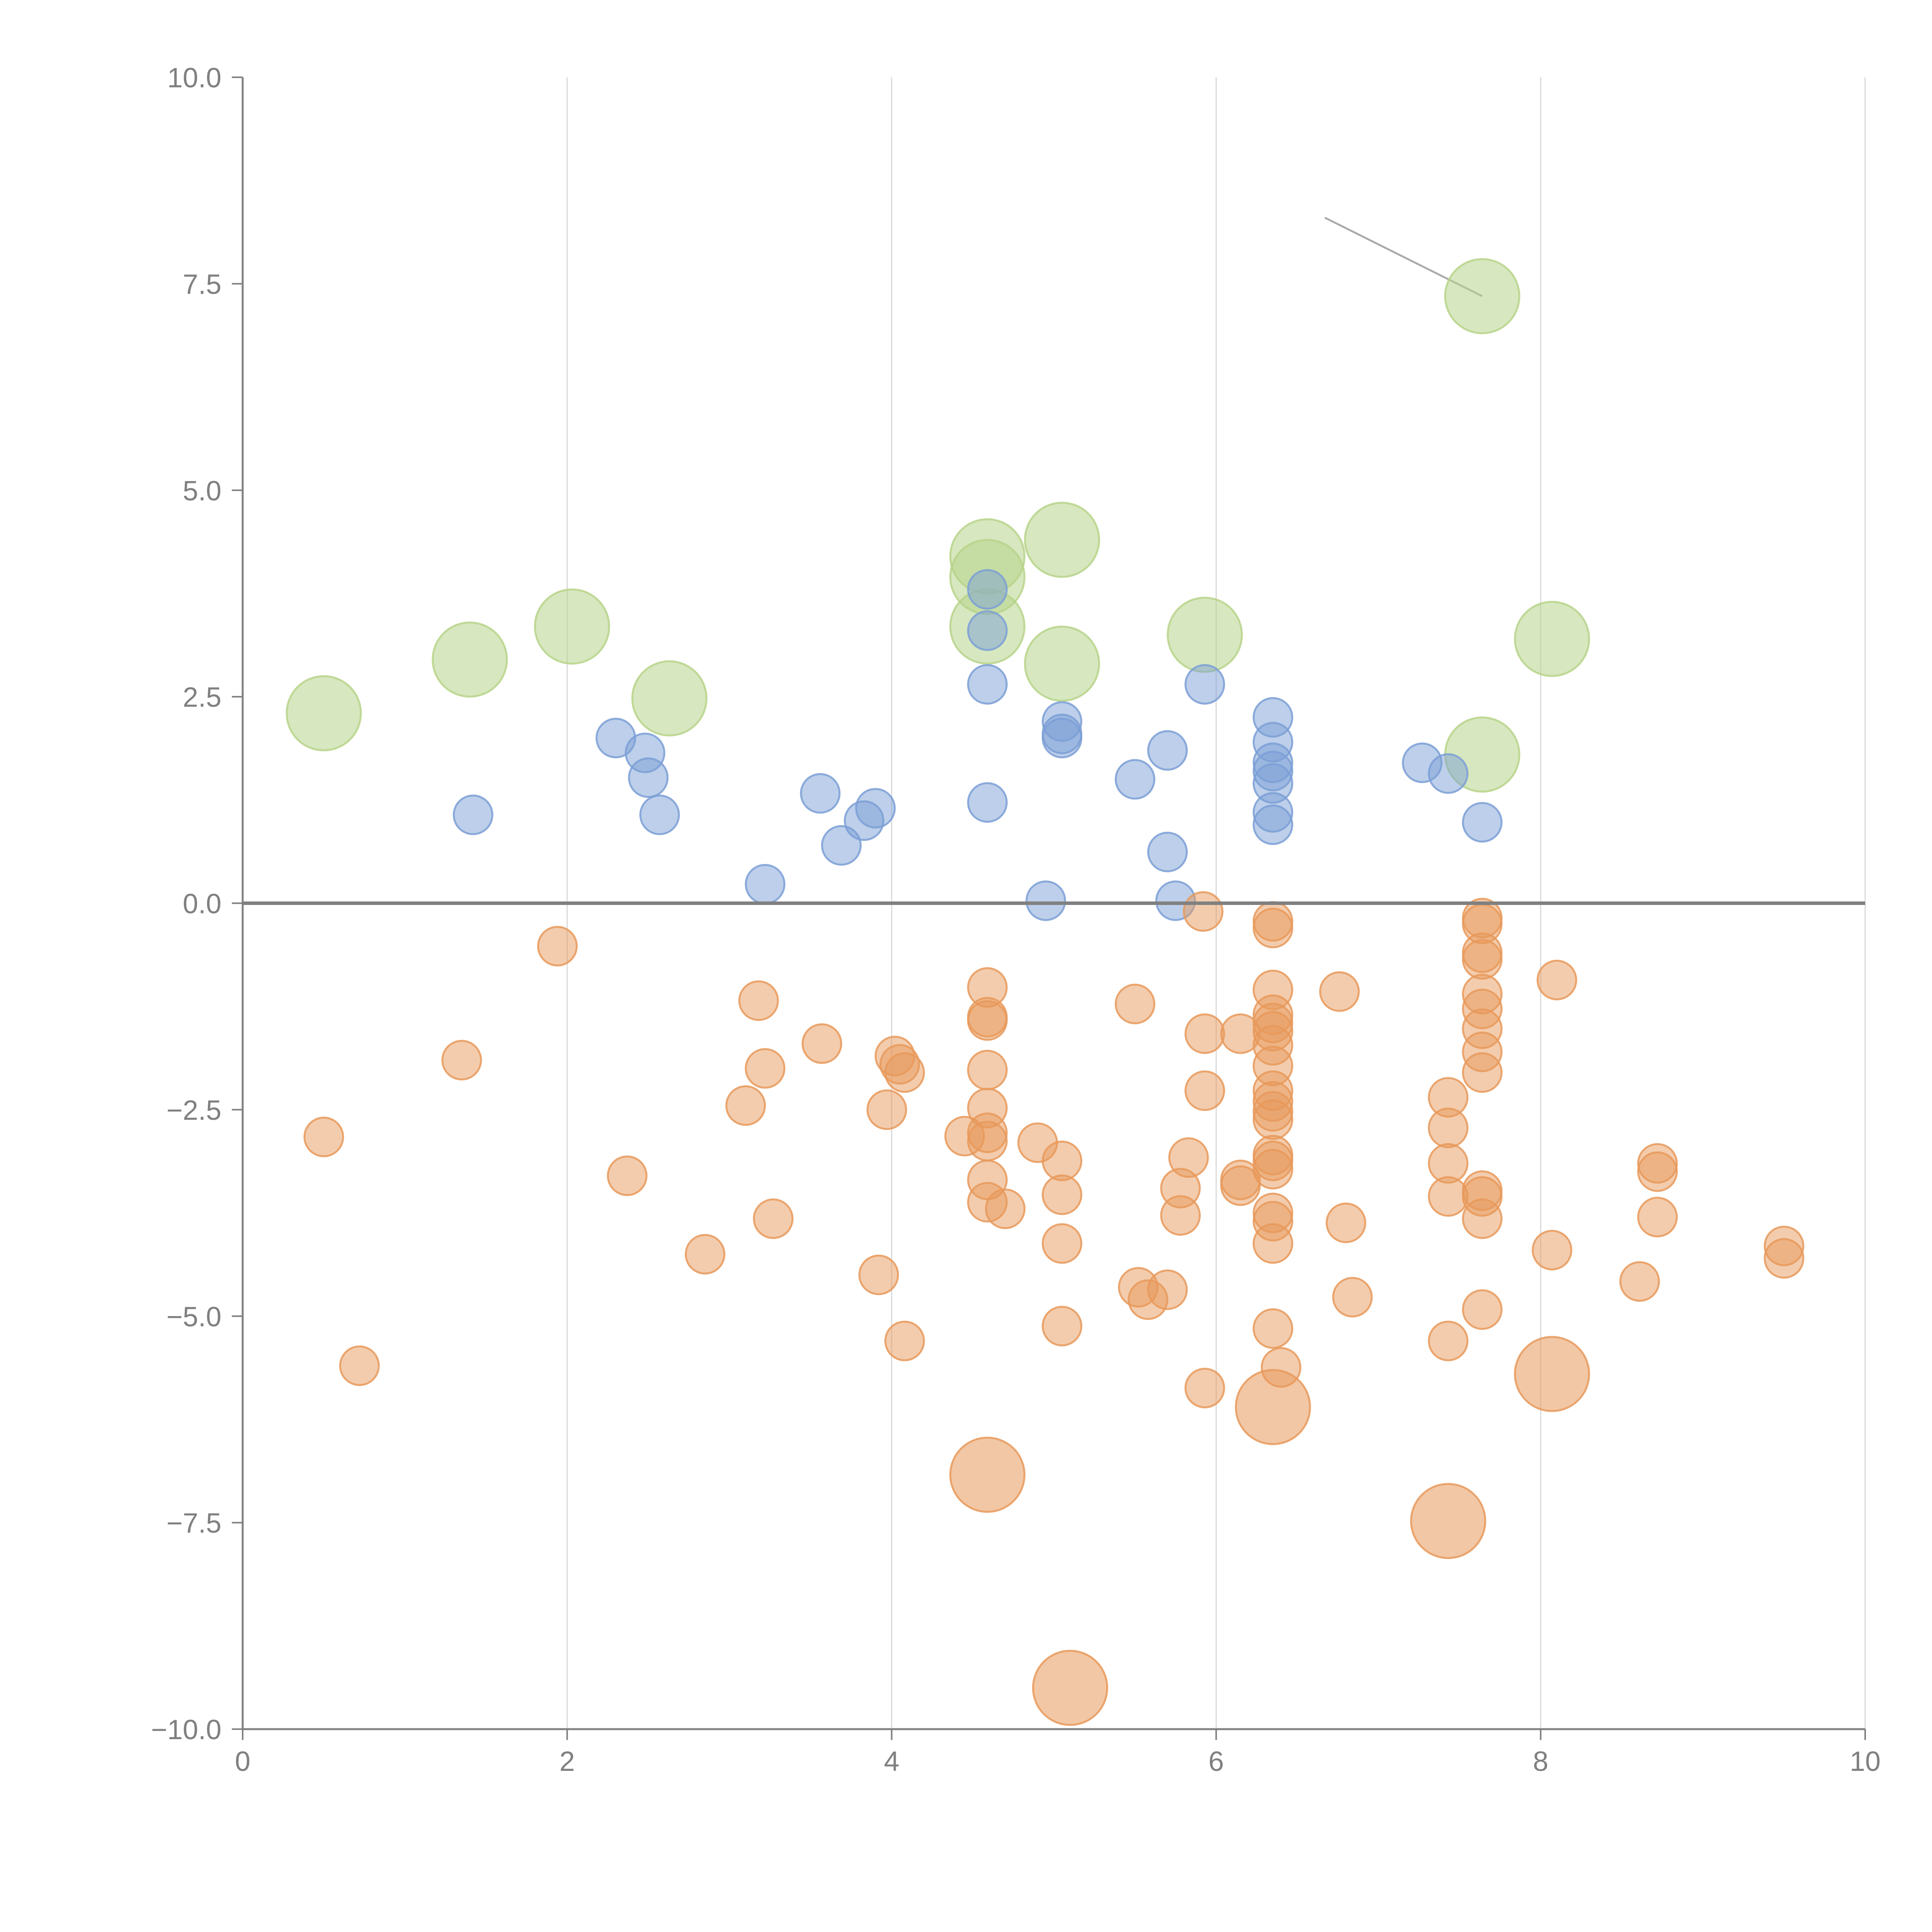  Describe the element at coordinates (202, 905) in the screenshot. I see `y-tick-label: 0.0` at that location.